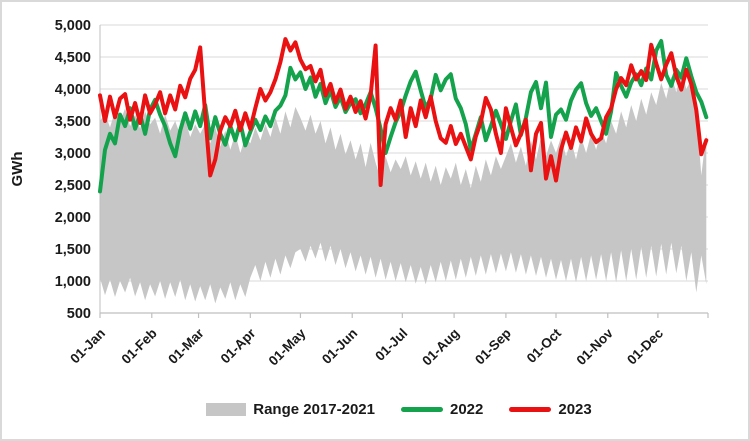  Describe the element at coordinates (391, 345) in the screenshot. I see `x-tick-label: 01-Jul` at that location.